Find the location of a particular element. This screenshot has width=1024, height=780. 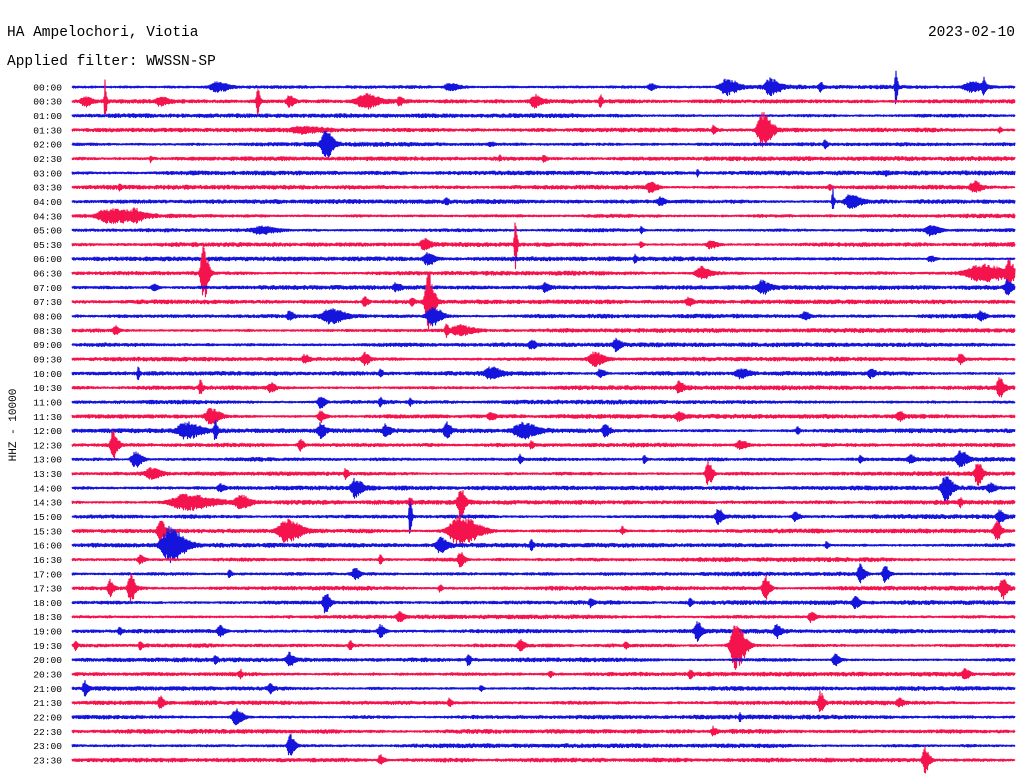

hour-label: 08:30 is located at coordinates (47, 331).